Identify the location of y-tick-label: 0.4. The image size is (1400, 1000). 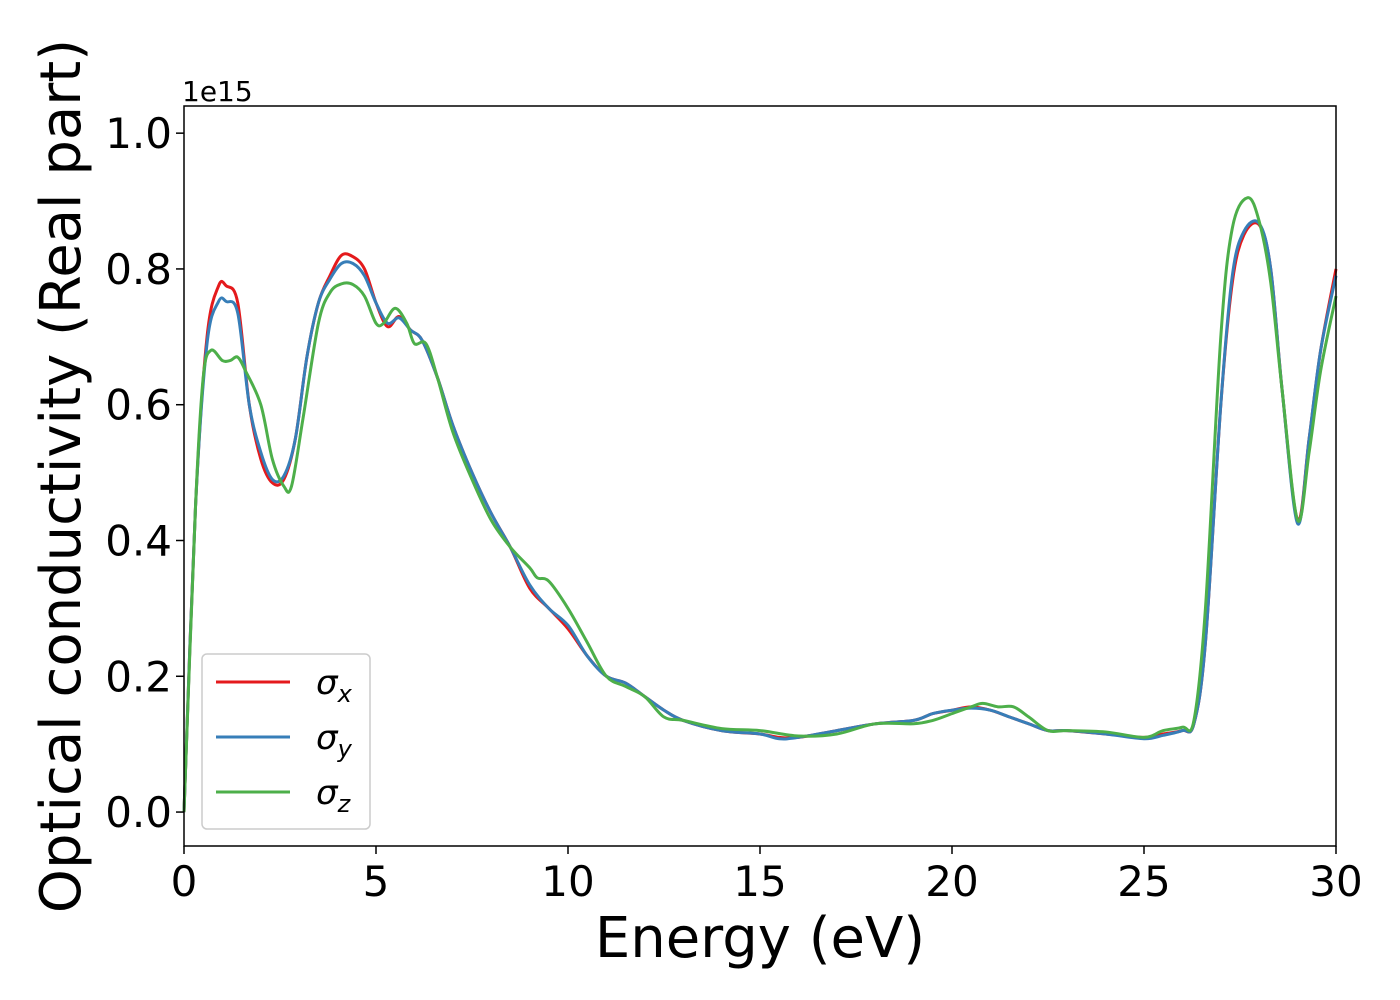
(138, 540).